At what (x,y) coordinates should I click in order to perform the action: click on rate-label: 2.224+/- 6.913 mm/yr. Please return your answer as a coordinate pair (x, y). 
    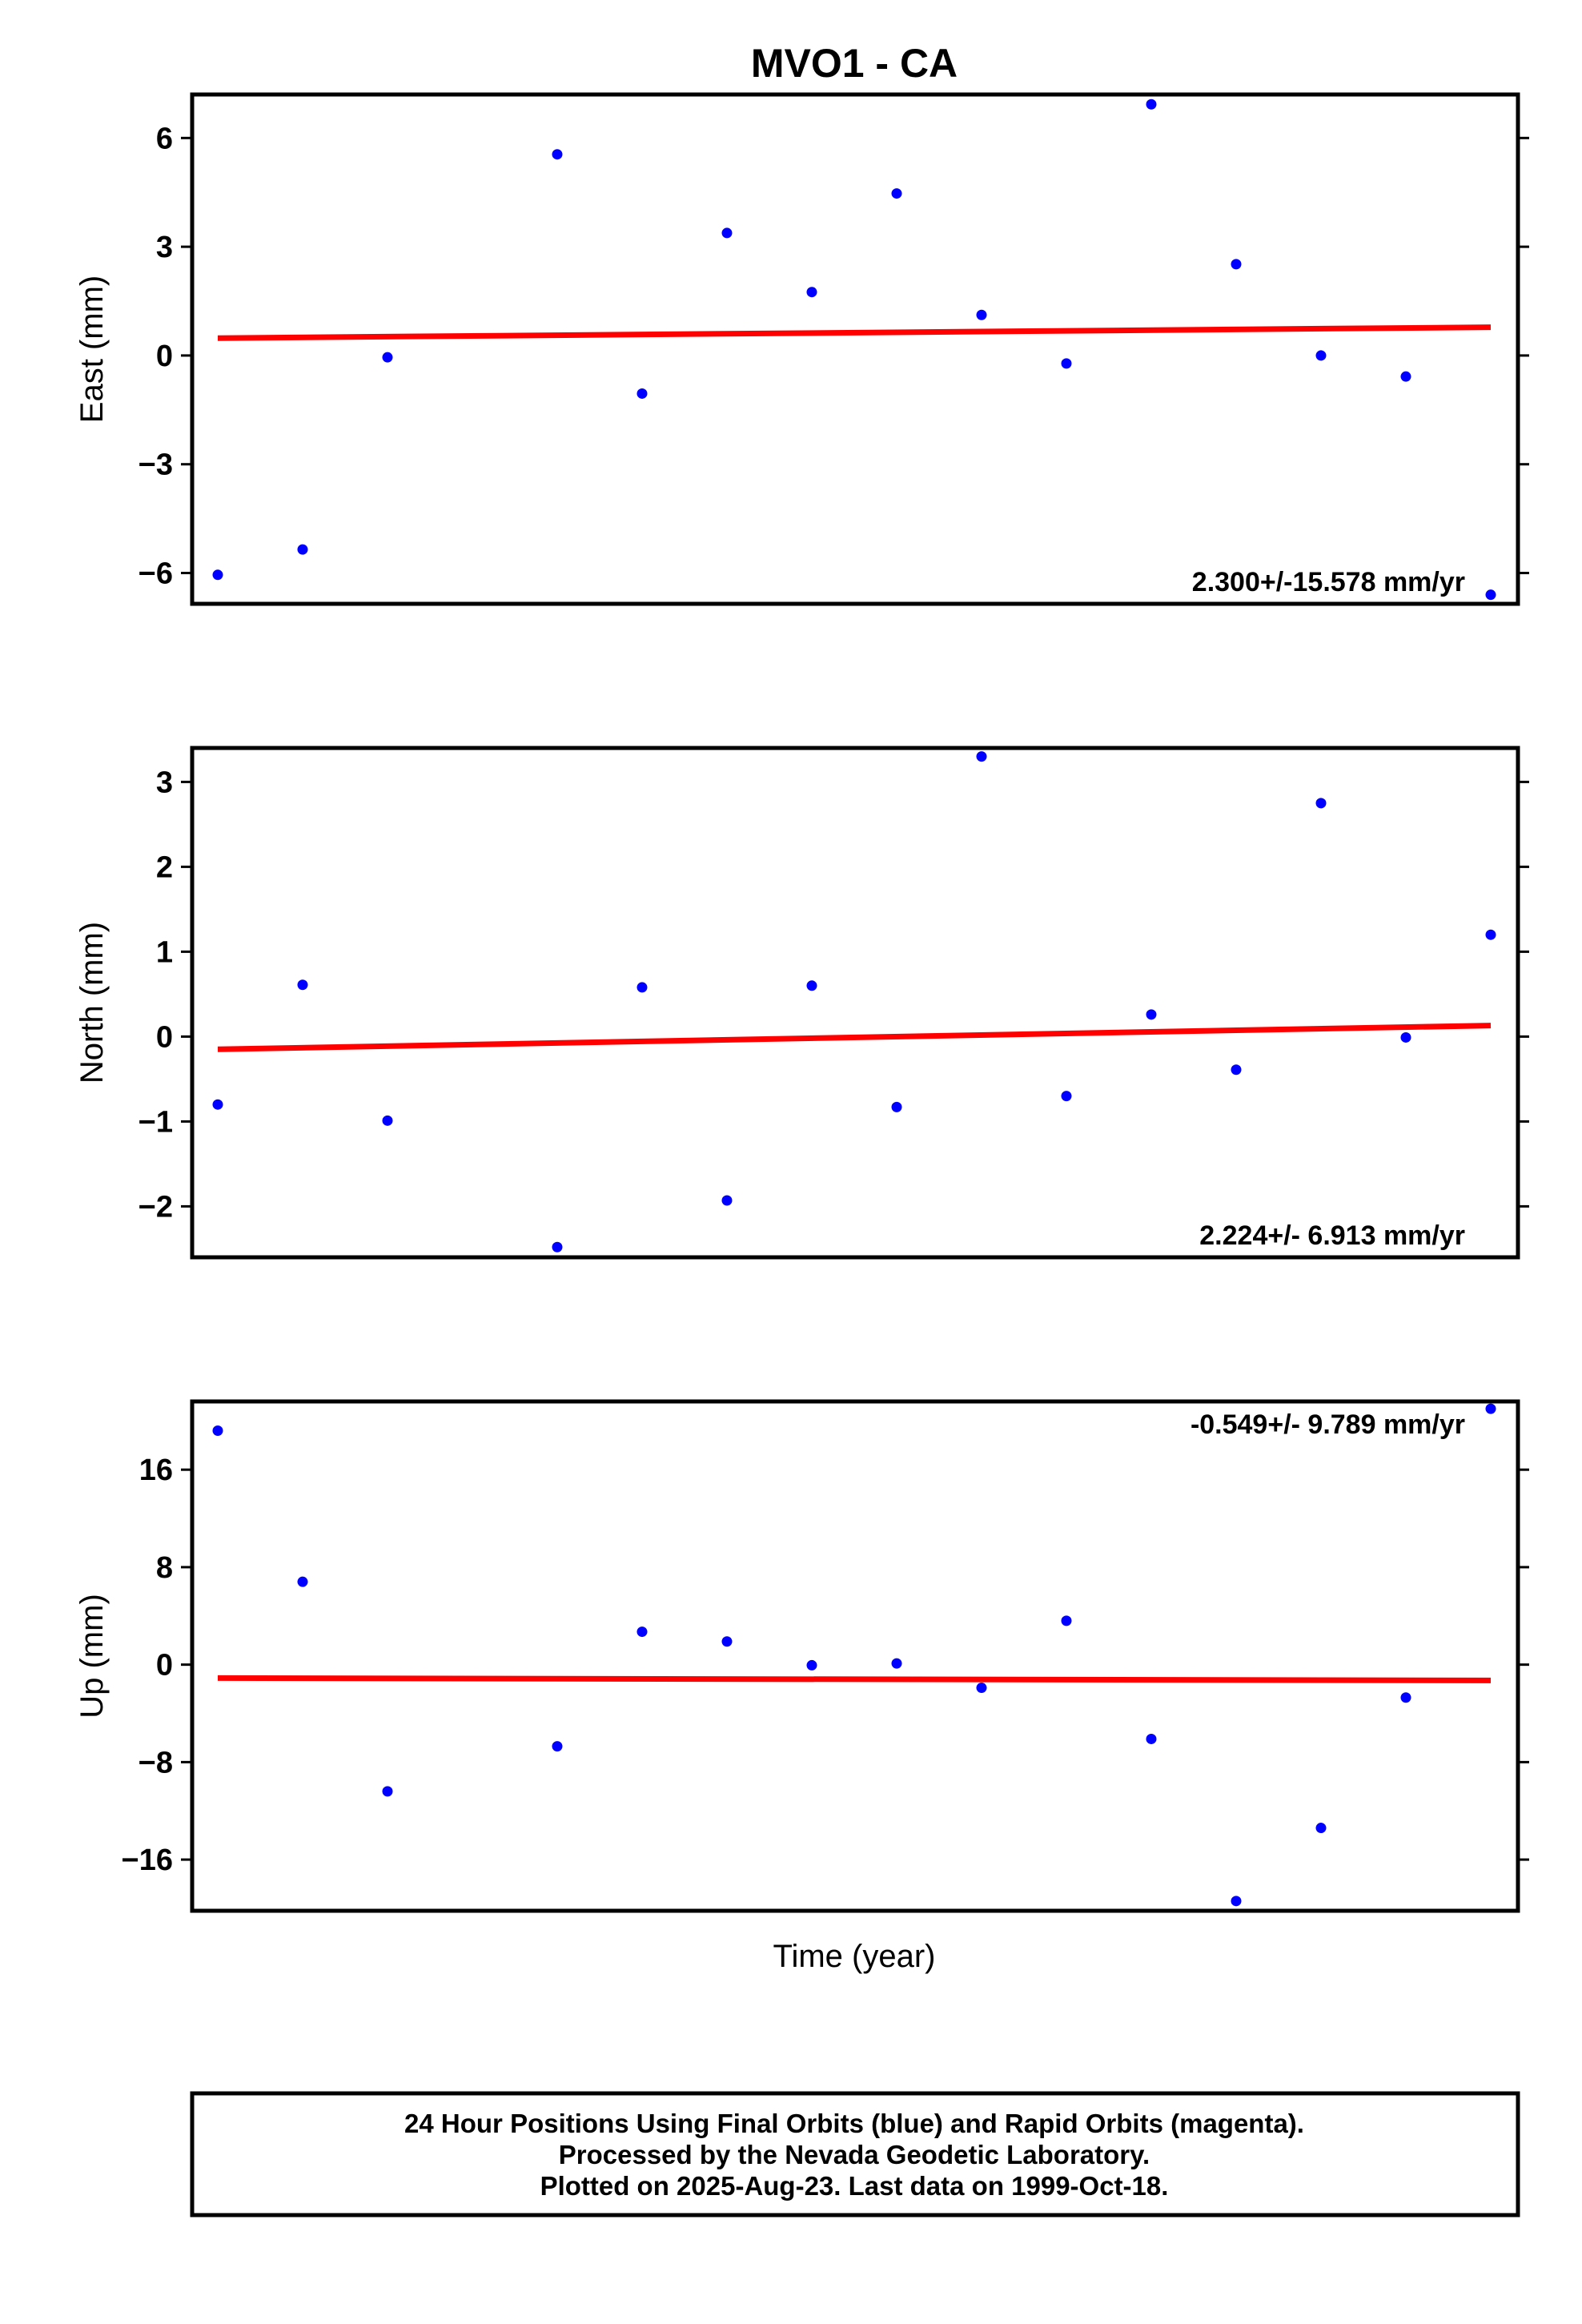
    Looking at the image, I should click on (1332, 1235).